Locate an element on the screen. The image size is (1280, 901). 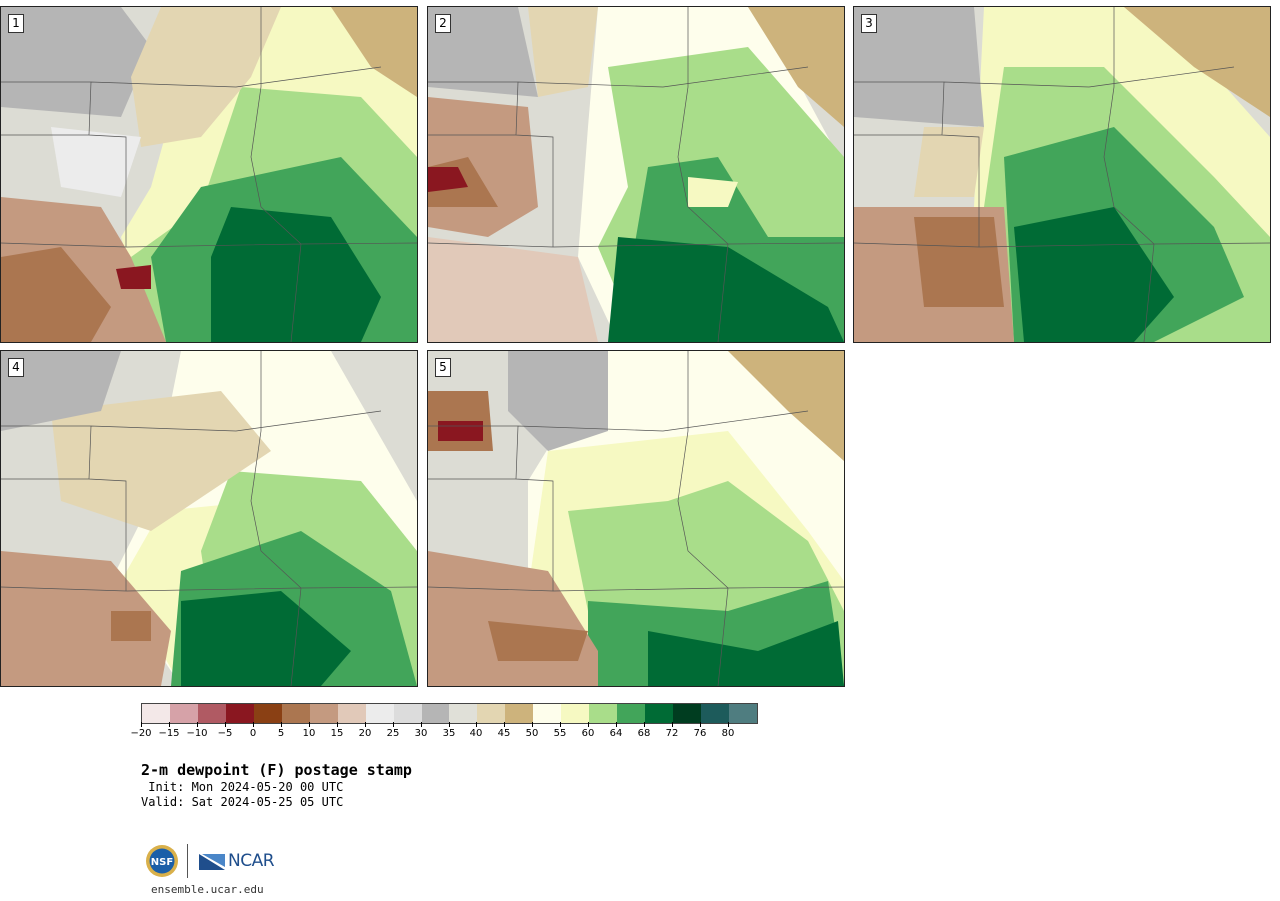
panel-label: 5 is located at coordinates (443, 367).